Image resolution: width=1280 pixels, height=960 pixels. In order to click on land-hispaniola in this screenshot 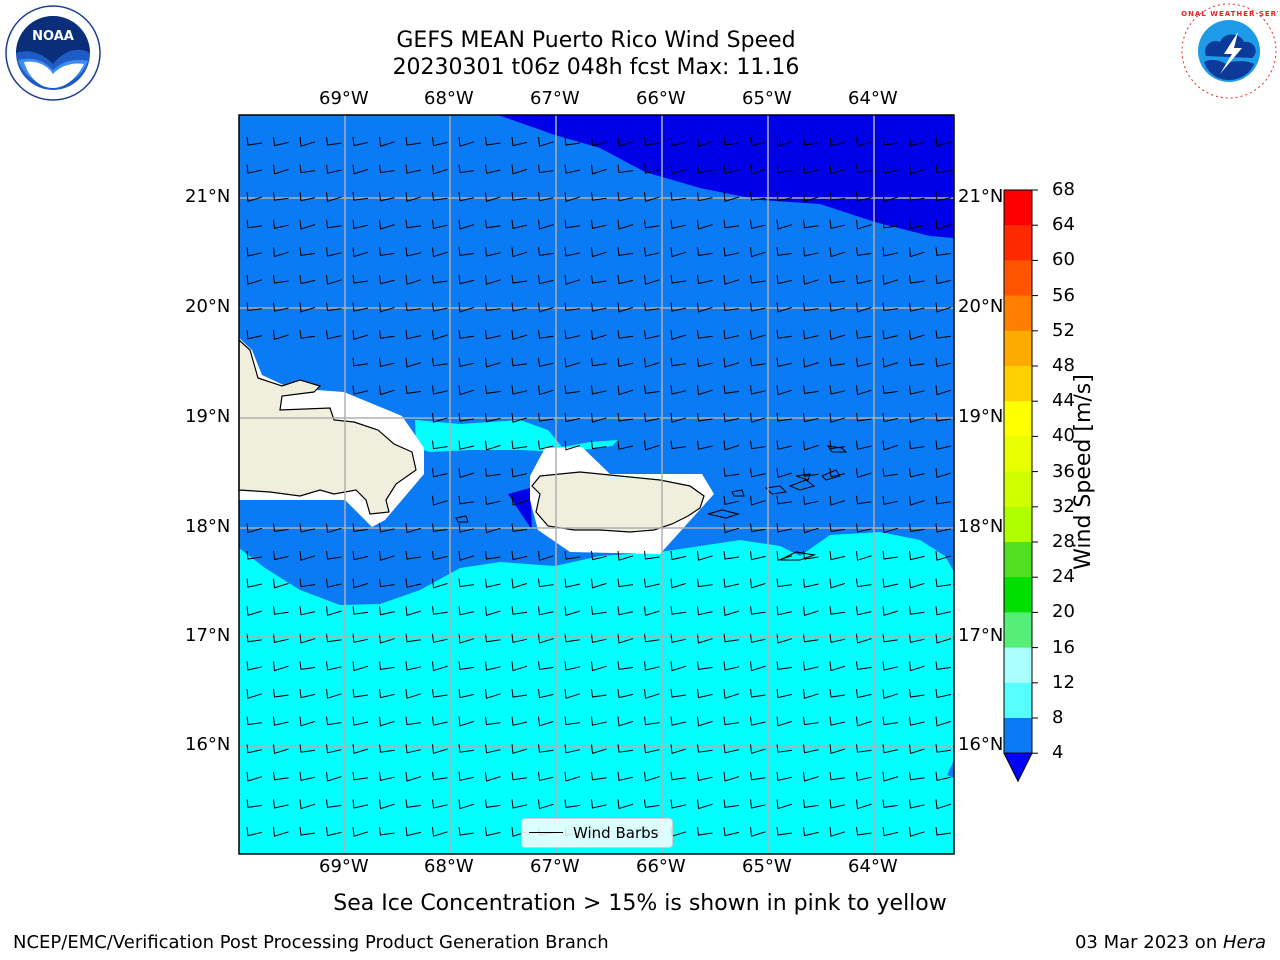, I will do `click(327, 426)`.